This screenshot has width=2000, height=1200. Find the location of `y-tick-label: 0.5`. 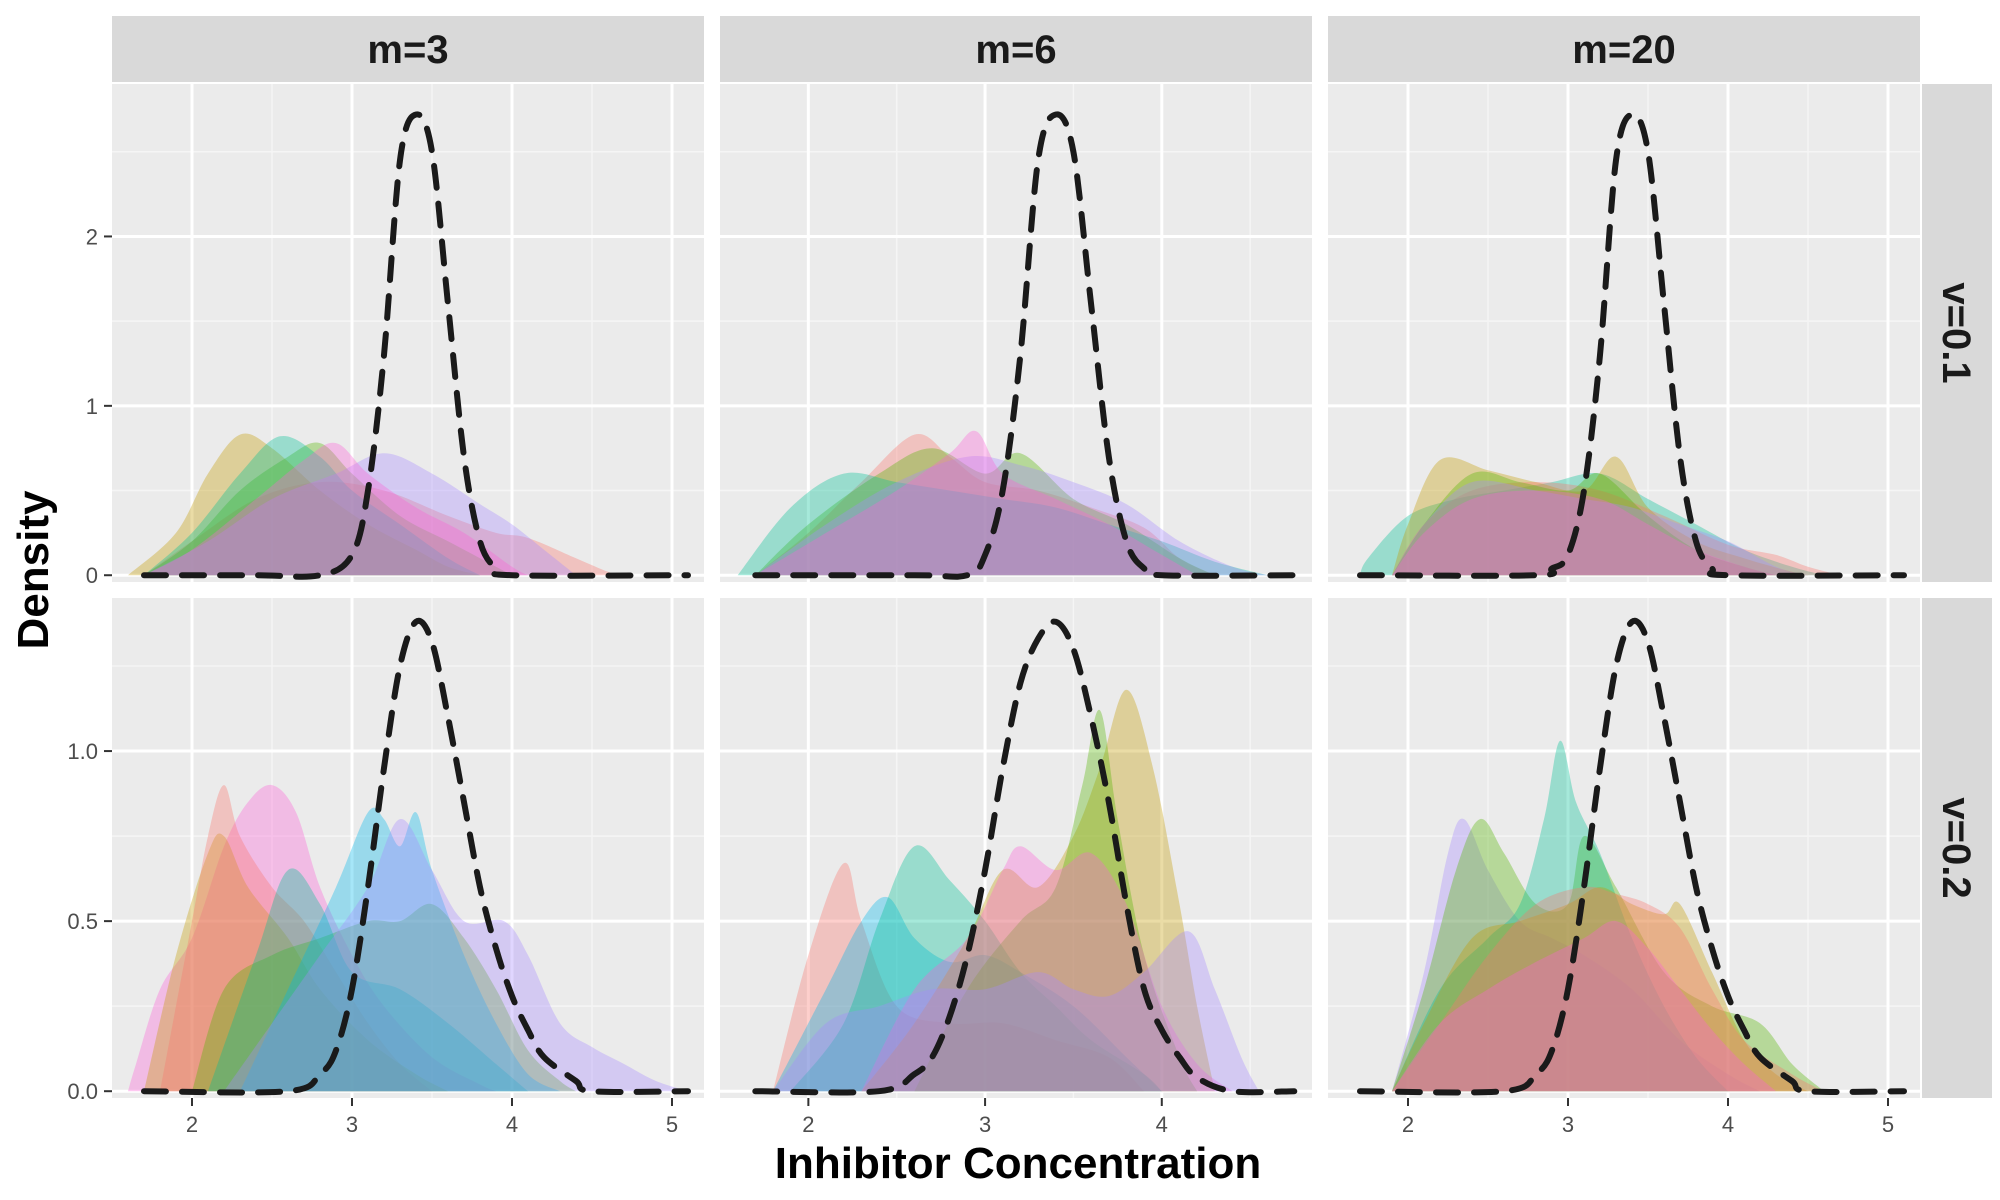

y-tick-label: 0.5 is located at coordinates (82, 921).